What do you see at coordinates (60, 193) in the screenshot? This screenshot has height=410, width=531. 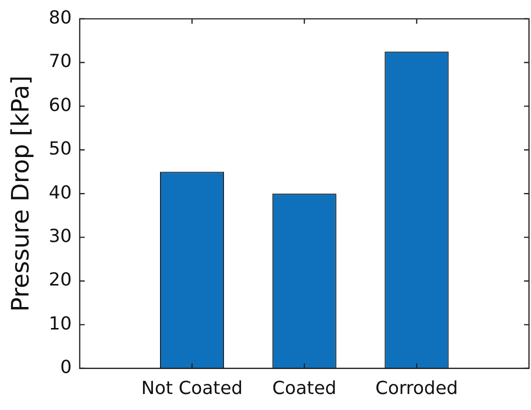 I see `y-tick-label: 40` at bounding box center [60, 193].